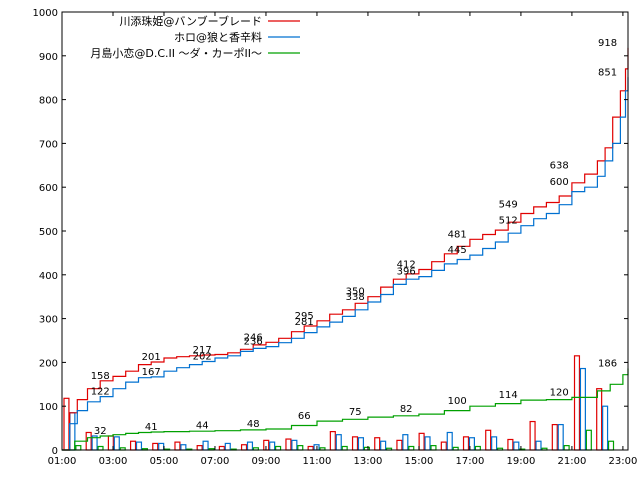 The height and width of the screenshot is (480, 640). What do you see at coordinates (368, 461) in the screenshot?
I see `x-tick-label: 13:00` at bounding box center [368, 461].